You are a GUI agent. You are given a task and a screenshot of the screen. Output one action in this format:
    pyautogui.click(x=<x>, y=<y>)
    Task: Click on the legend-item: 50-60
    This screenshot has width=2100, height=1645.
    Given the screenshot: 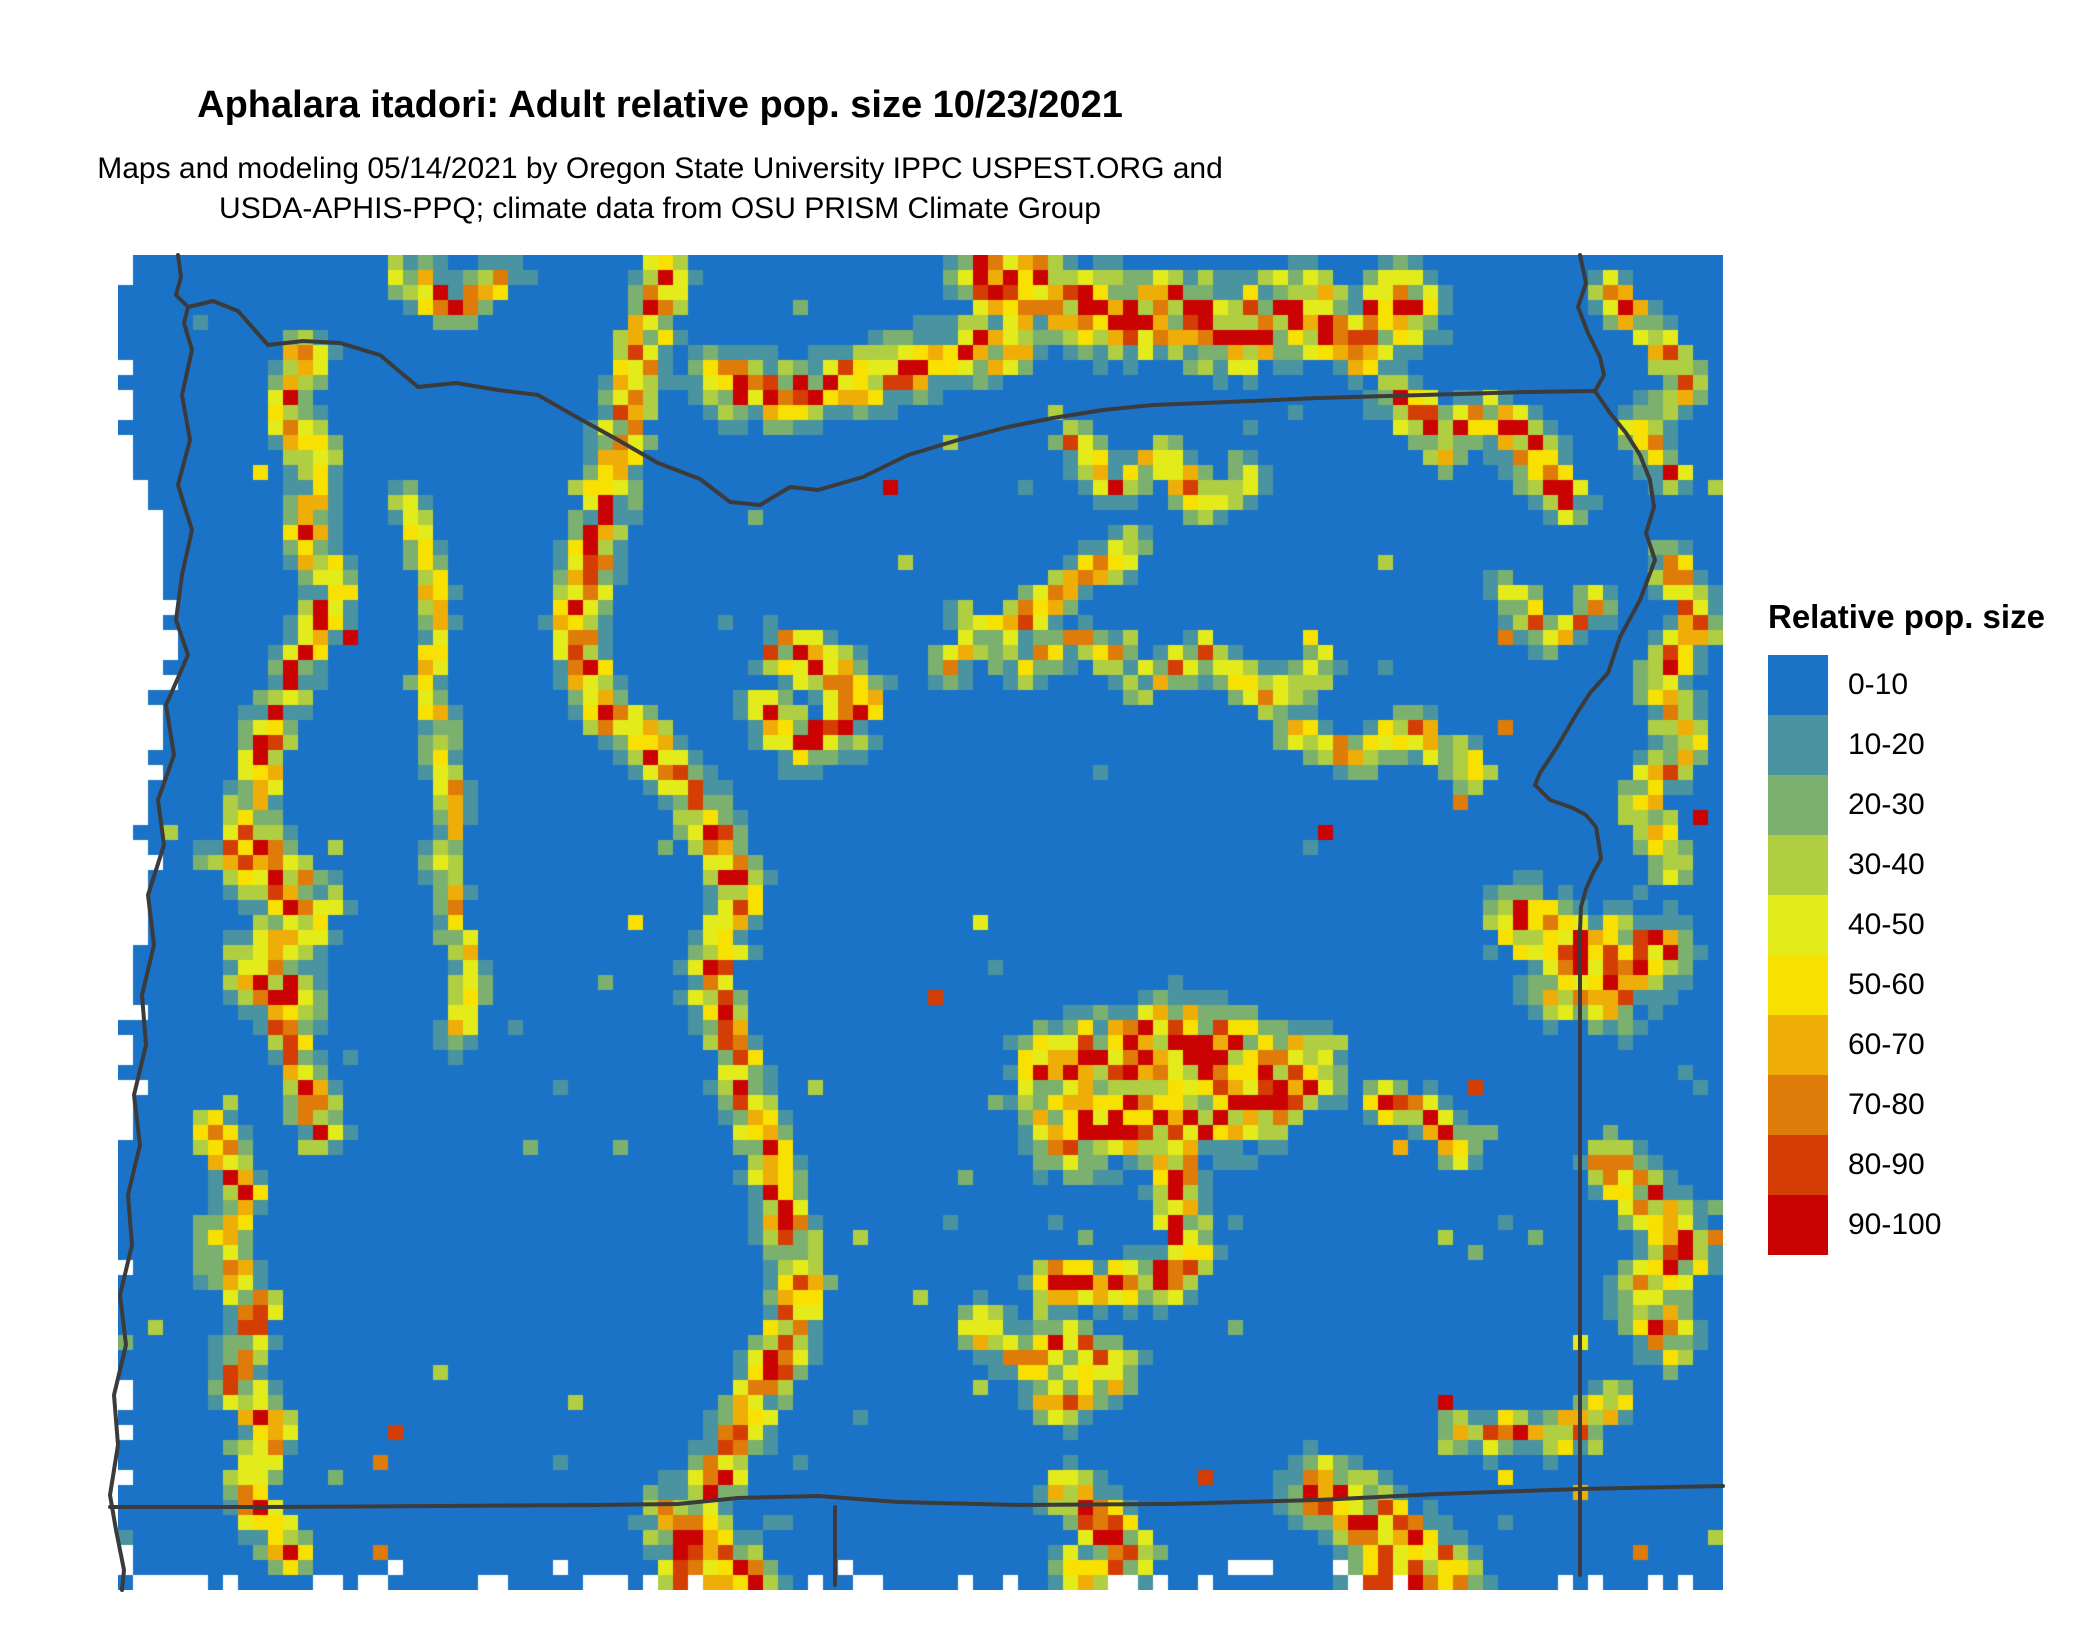 What is the action you would take?
    pyautogui.click(x=1933, y=985)
    